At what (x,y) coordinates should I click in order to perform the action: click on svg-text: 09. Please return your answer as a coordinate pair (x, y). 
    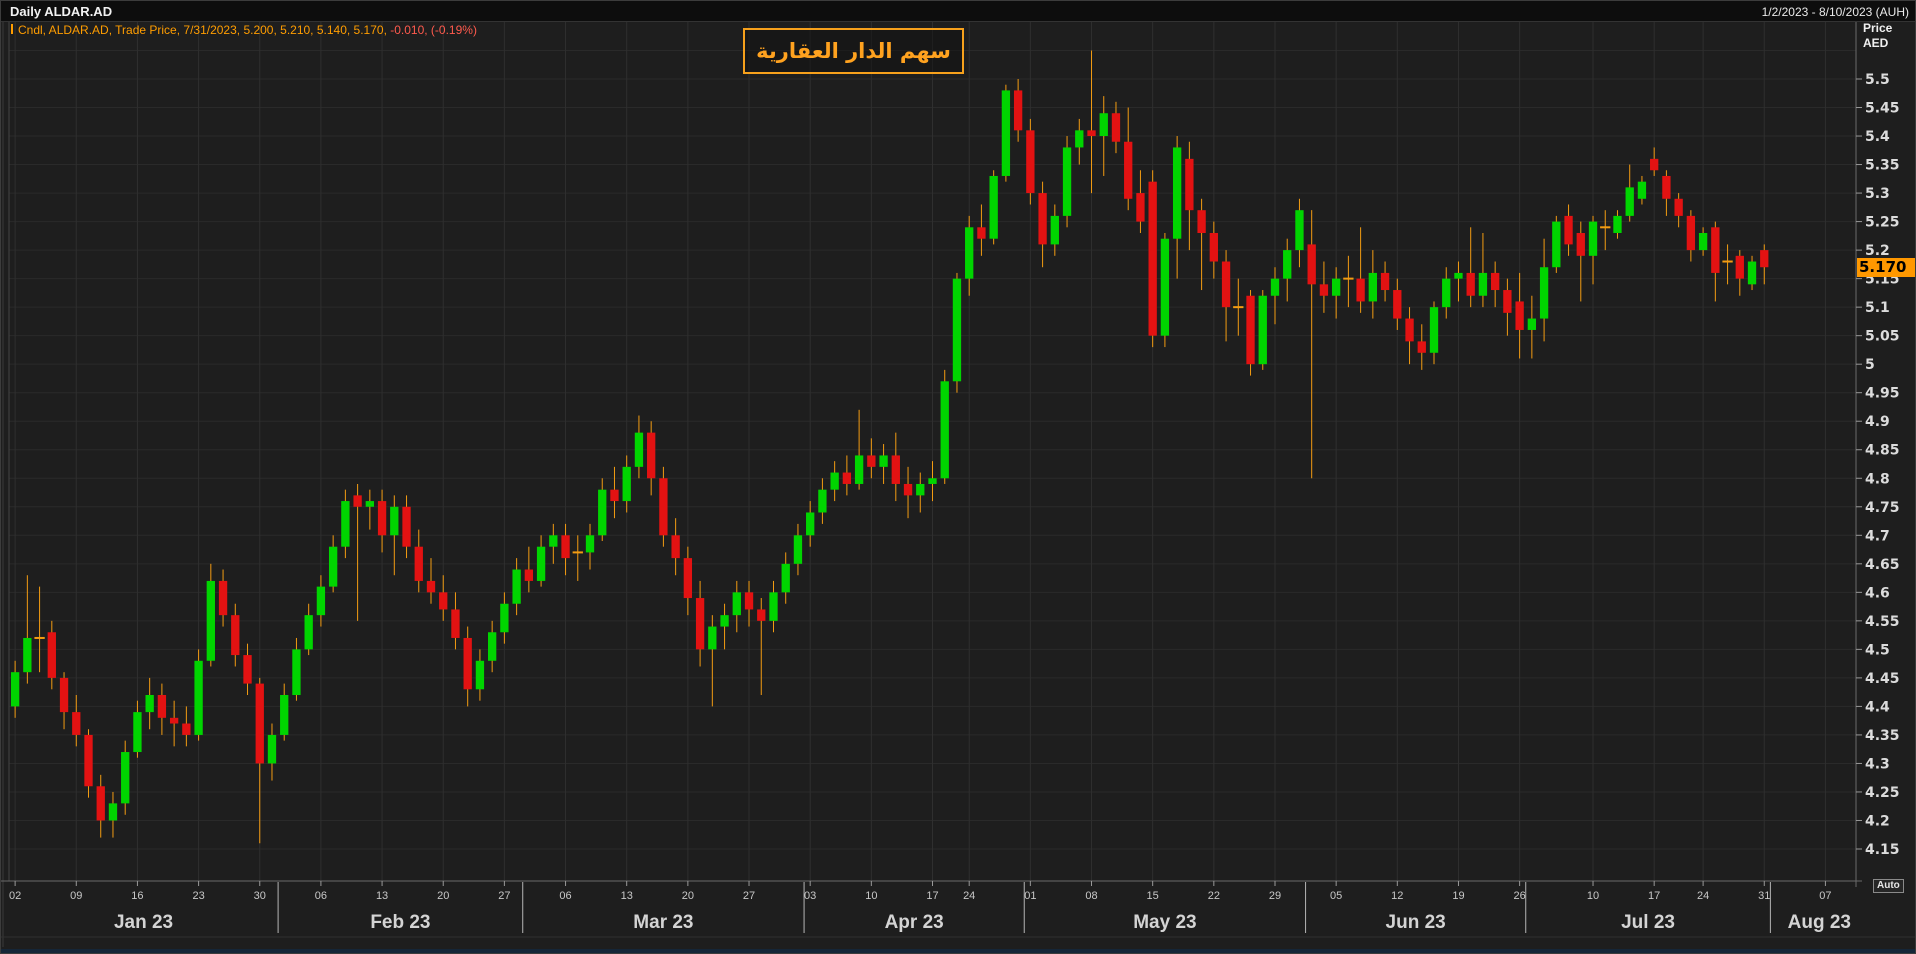
    Looking at the image, I should click on (76, 896).